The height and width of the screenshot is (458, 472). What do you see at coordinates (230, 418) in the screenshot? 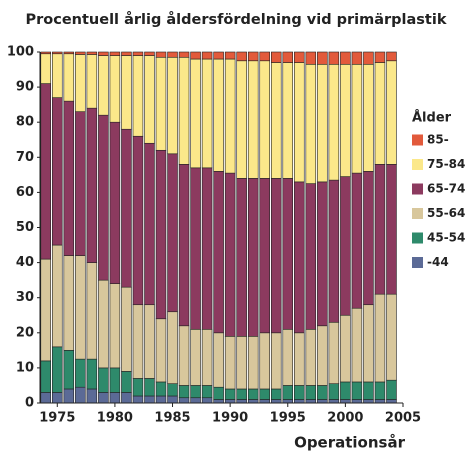
I see `x-tick-label: 1990` at bounding box center [230, 418].